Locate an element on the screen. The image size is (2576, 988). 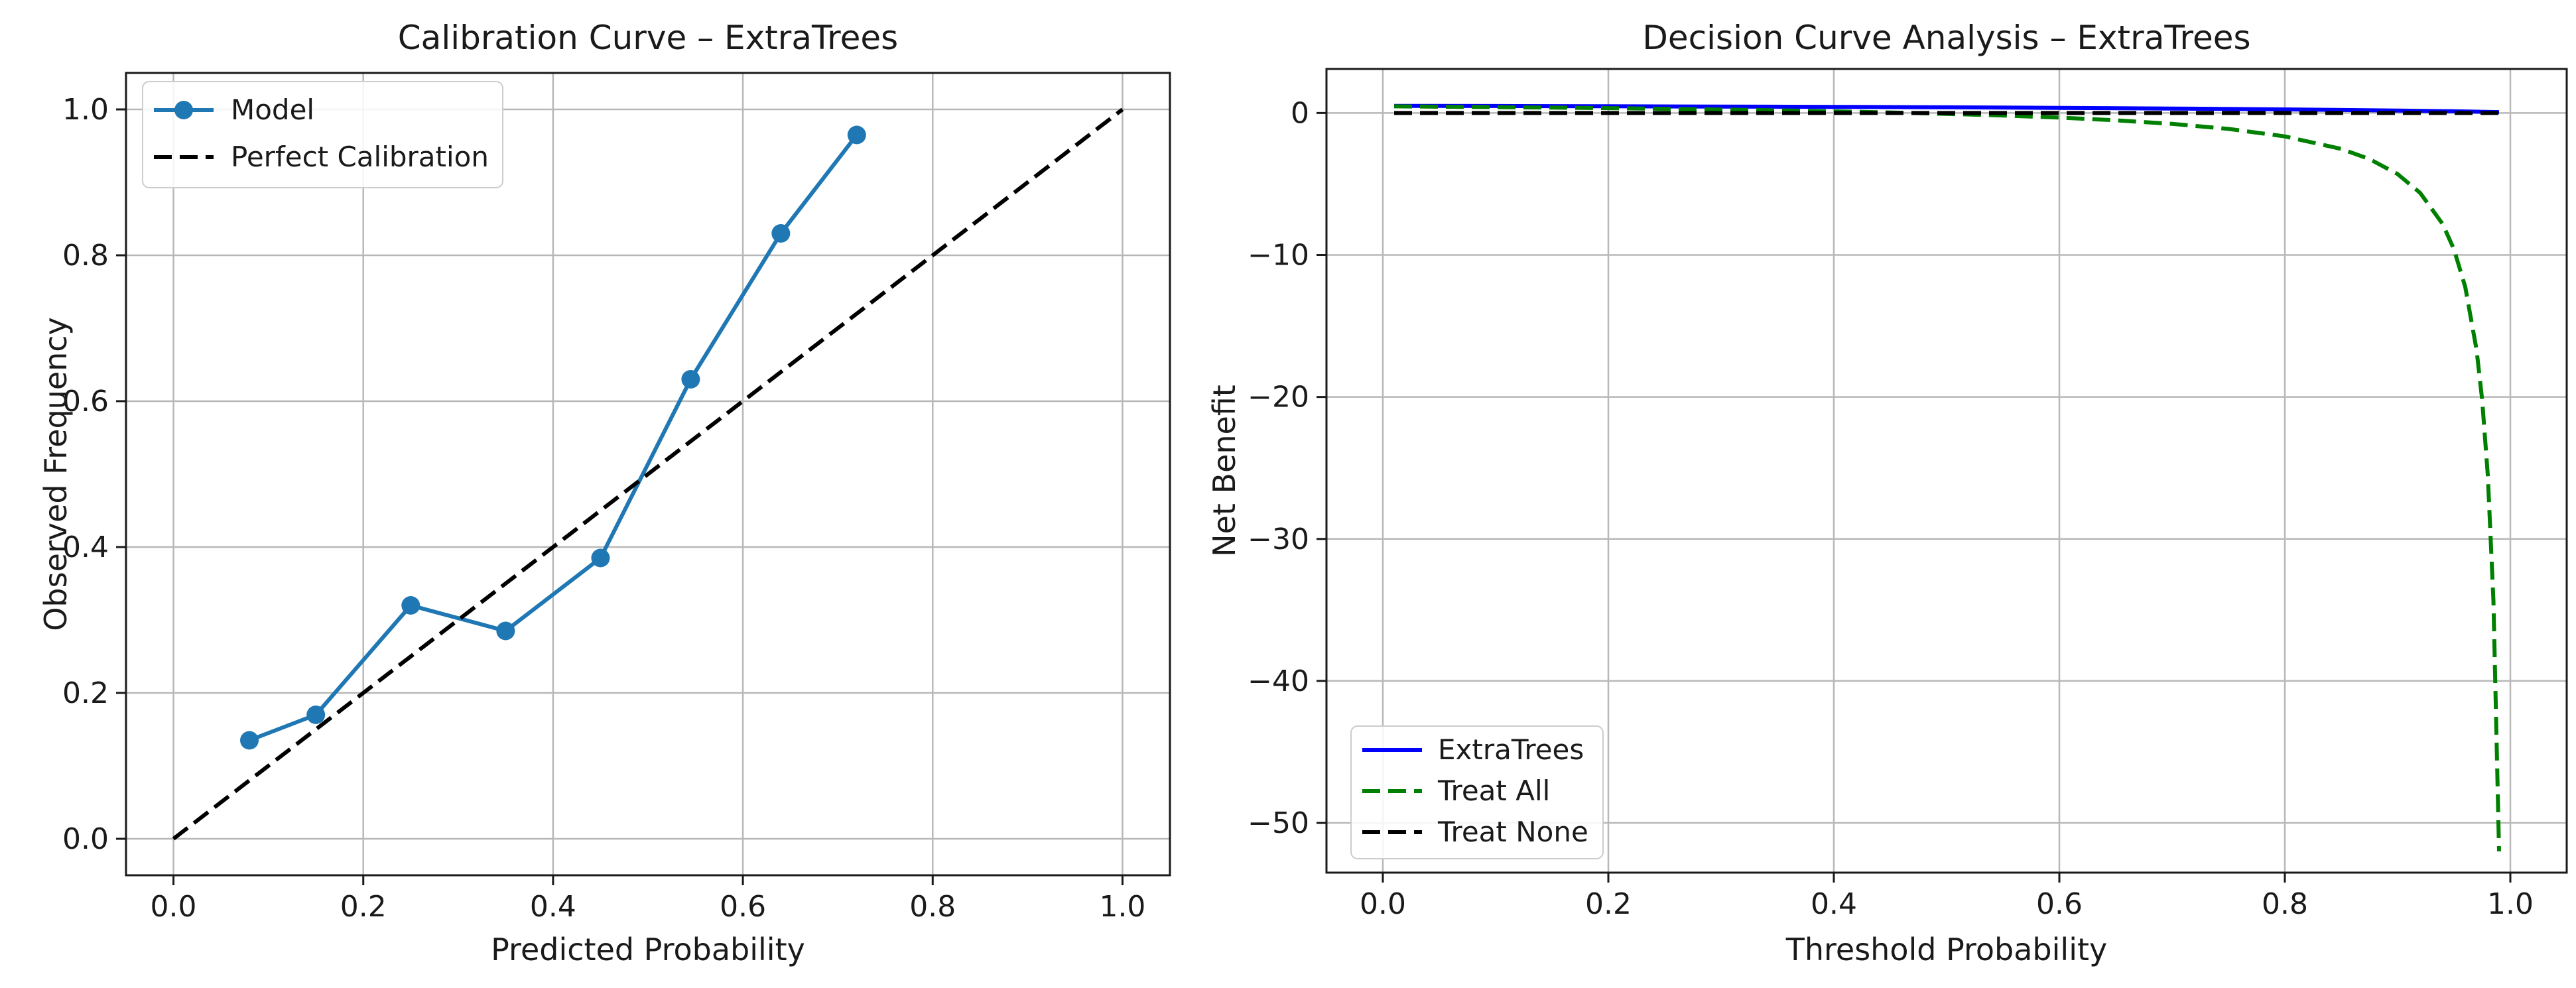
legend: ExtraTrees Treat All Treat None is located at coordinates (1477, 792).